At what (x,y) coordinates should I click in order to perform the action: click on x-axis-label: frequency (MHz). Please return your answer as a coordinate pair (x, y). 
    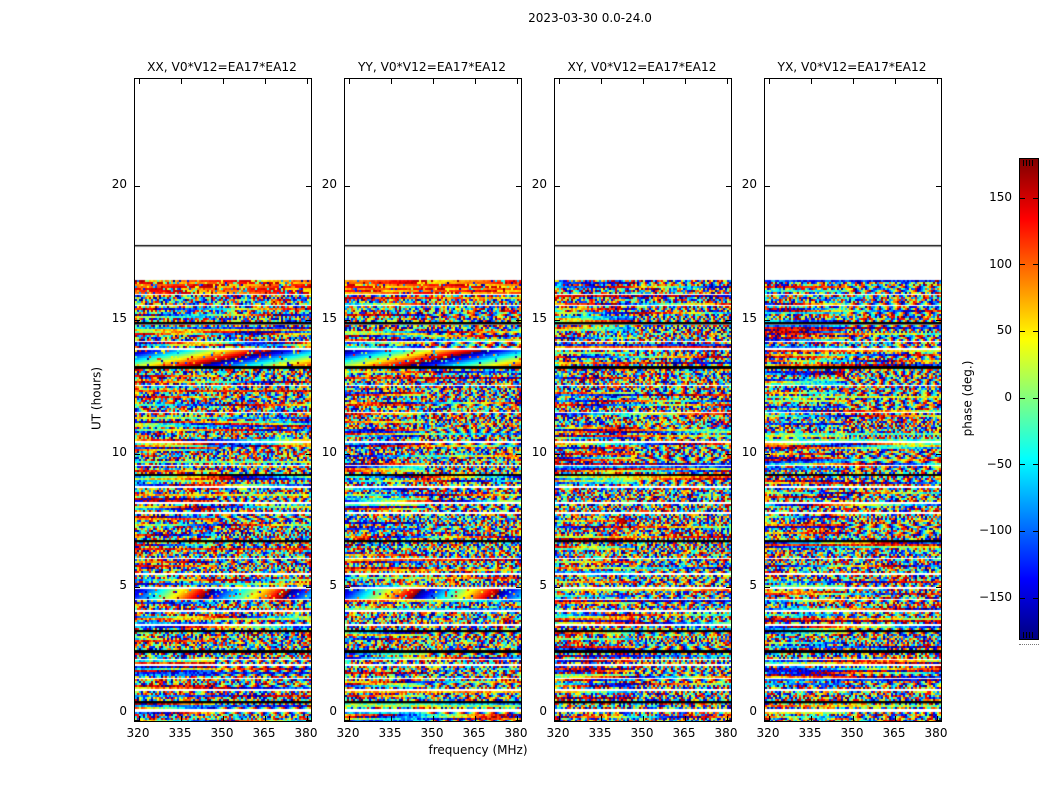
    Looking at the image, I should click on (478, 750).